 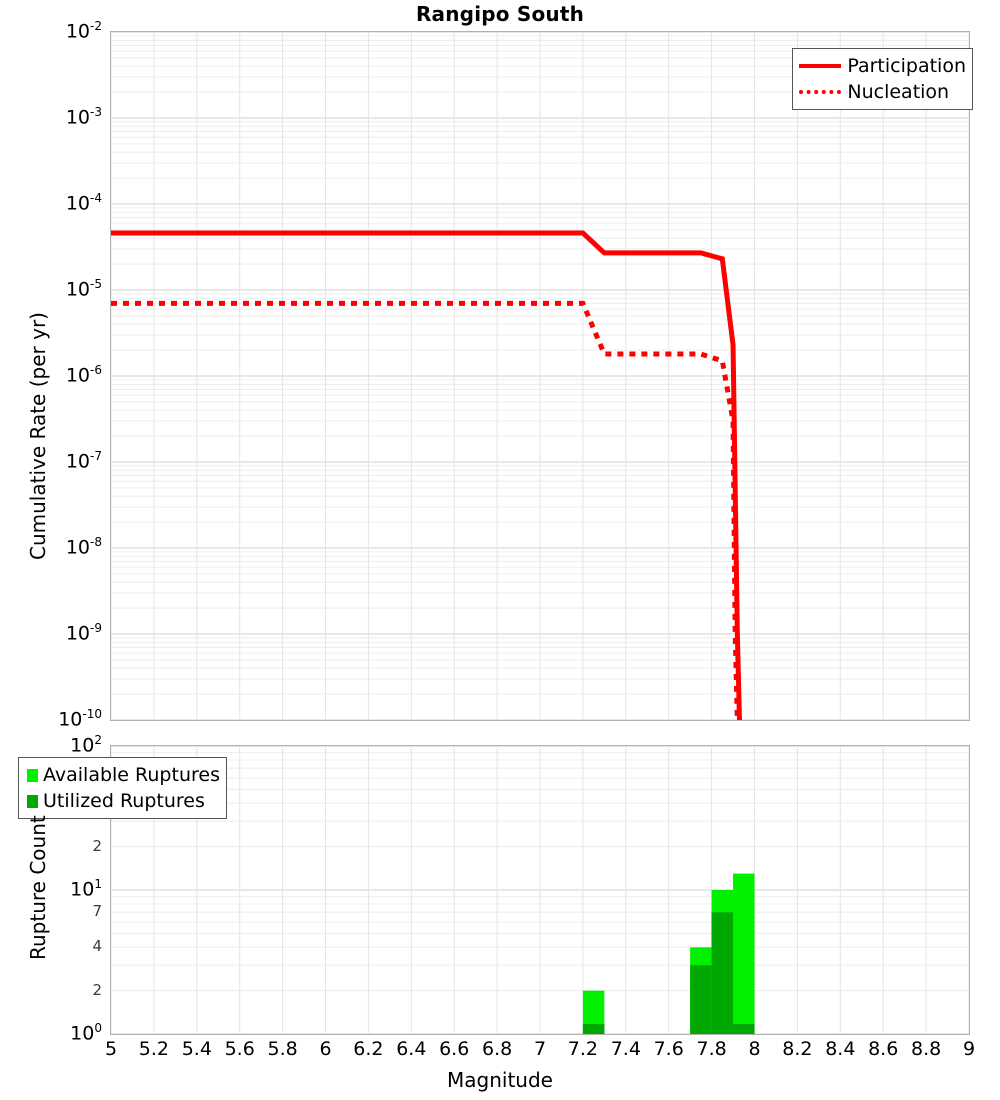 What do you see at coordinates (196, 1049) in the screenshot?
I see `magnitude-tick: 5.4` at bounding box center [196, 1049].